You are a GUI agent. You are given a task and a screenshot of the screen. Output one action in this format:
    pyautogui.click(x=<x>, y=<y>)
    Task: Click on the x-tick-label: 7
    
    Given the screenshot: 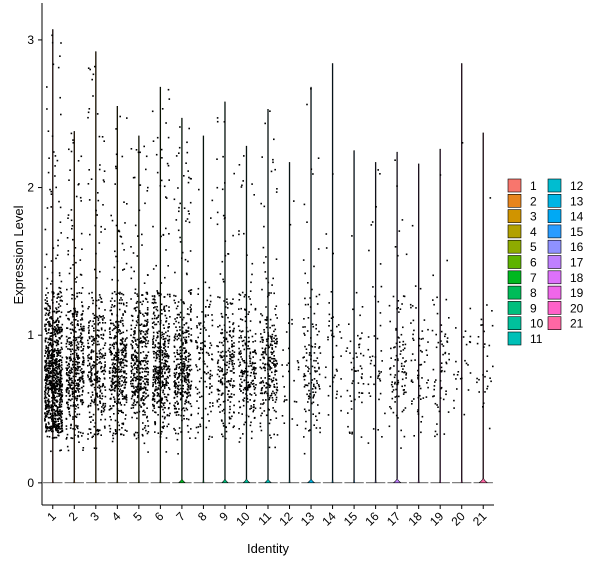 What is the action you would take?
    pyautogui.click(x=180, y=516)
    